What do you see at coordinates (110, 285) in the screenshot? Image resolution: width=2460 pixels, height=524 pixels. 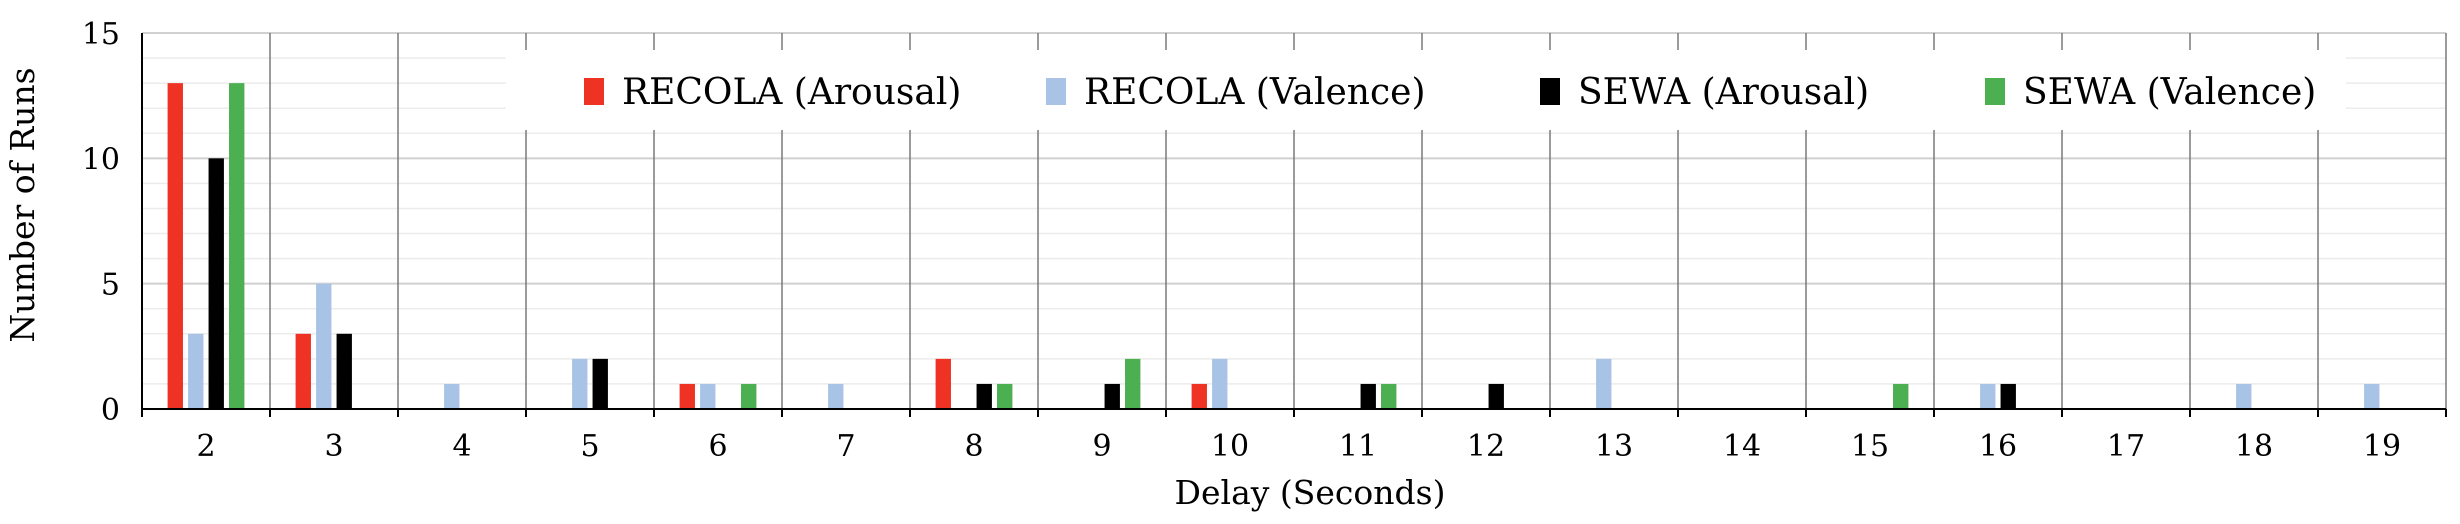 I see `y-tick-label: 5` at bounding box center [110, 285].